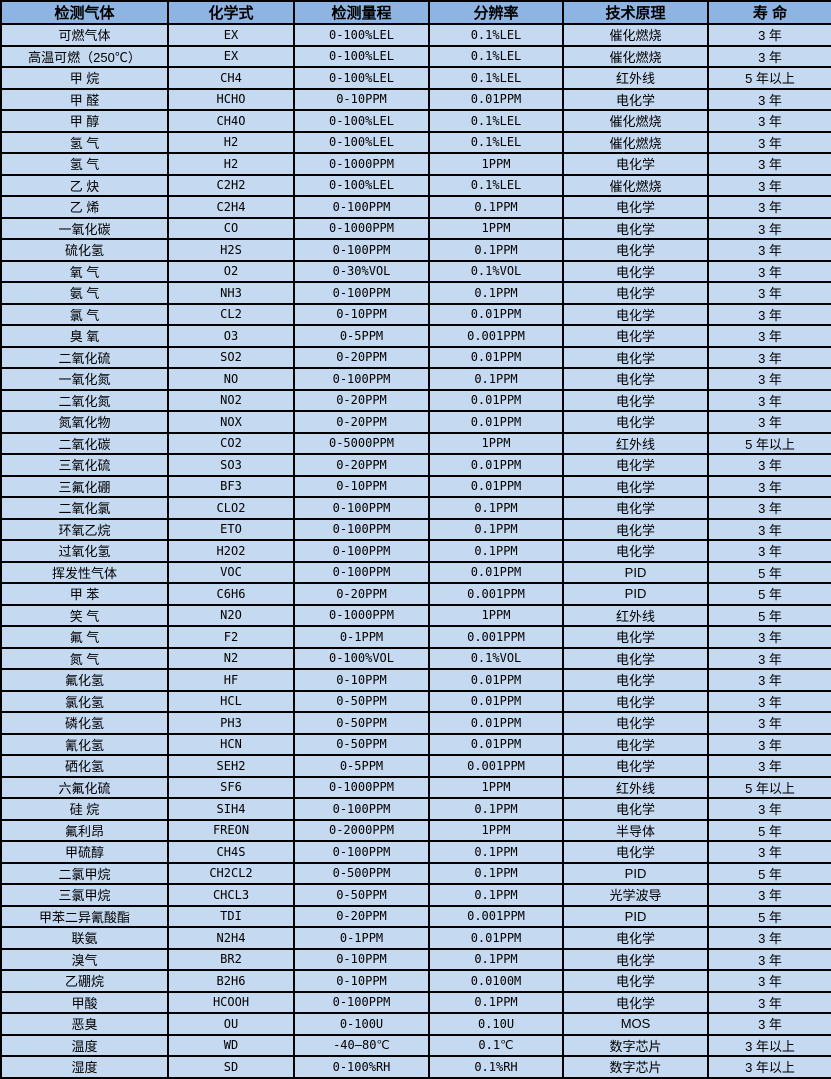  I want to click on cell-gas-name: 挥发性气体, so click(84, 572).